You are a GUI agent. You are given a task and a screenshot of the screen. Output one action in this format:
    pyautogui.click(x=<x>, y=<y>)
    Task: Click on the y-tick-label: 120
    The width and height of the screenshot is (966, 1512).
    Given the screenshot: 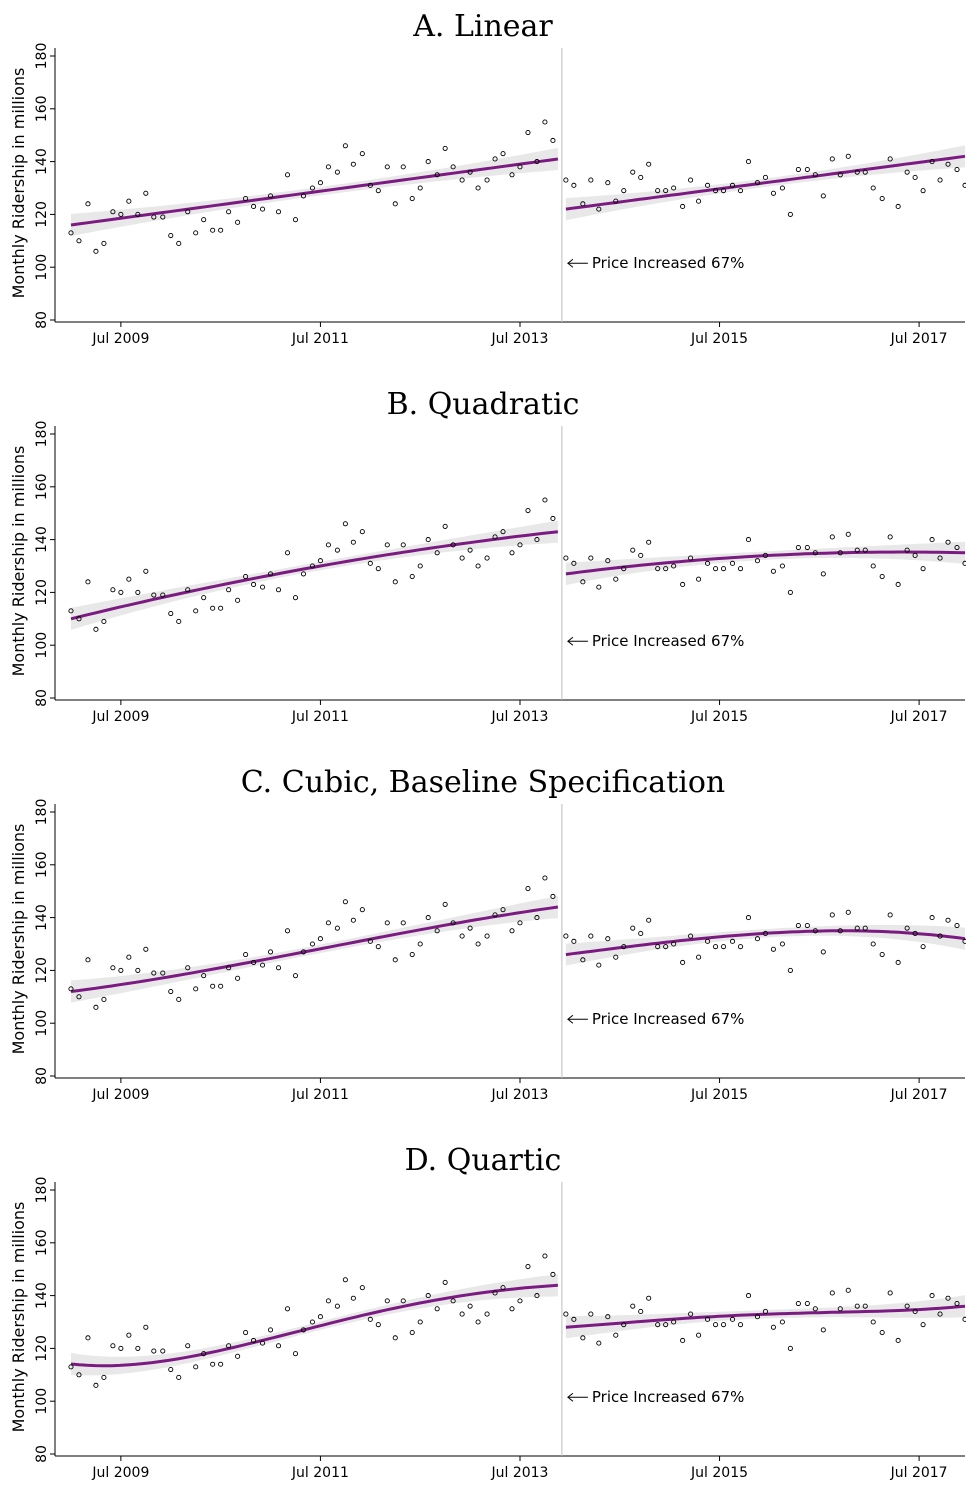 What is the action you would take?
    pyautogui.click(x=42, y=970)
    